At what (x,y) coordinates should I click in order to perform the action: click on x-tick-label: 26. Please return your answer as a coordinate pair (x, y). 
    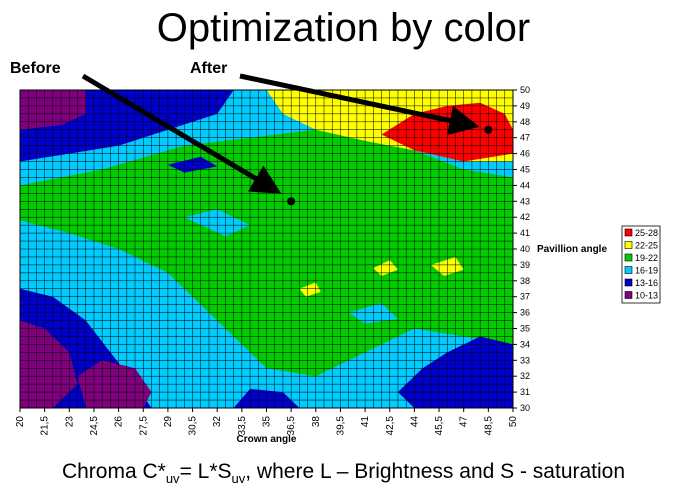
    Looking at the image, I should click on (119, 422).